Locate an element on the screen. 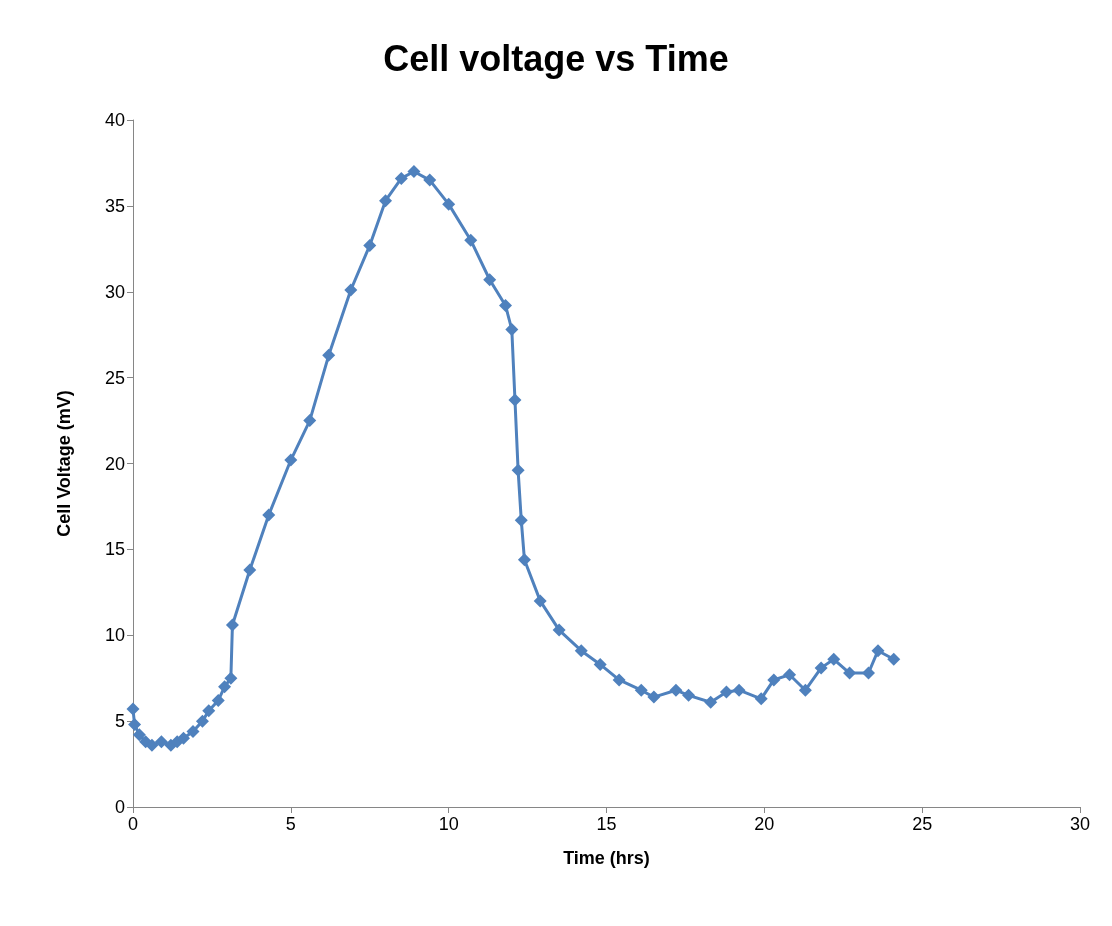 The image size is (1112, 926). x-axis-title: Time (hrs) is located at coordinates (606, 858).